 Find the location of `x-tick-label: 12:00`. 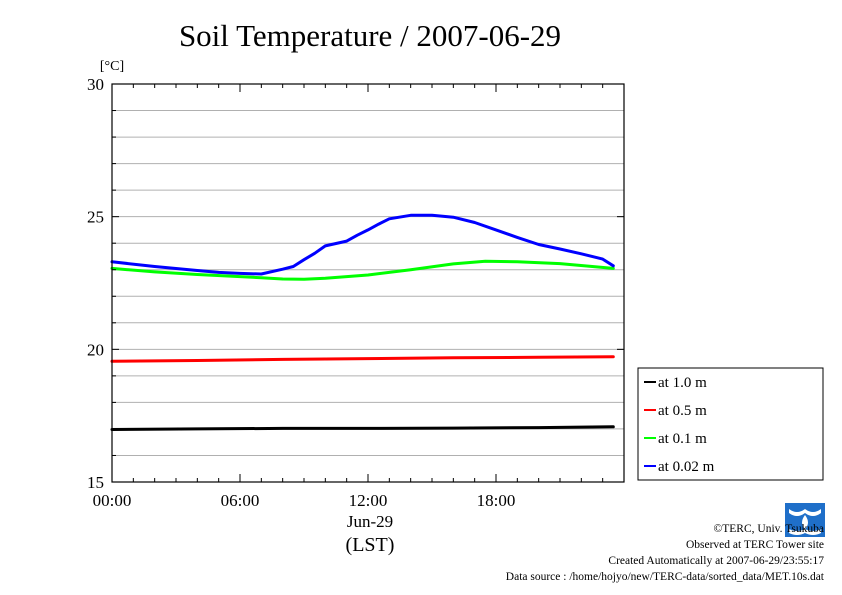

x-tick-label: 12:00 is located at coordinates (368, 500).